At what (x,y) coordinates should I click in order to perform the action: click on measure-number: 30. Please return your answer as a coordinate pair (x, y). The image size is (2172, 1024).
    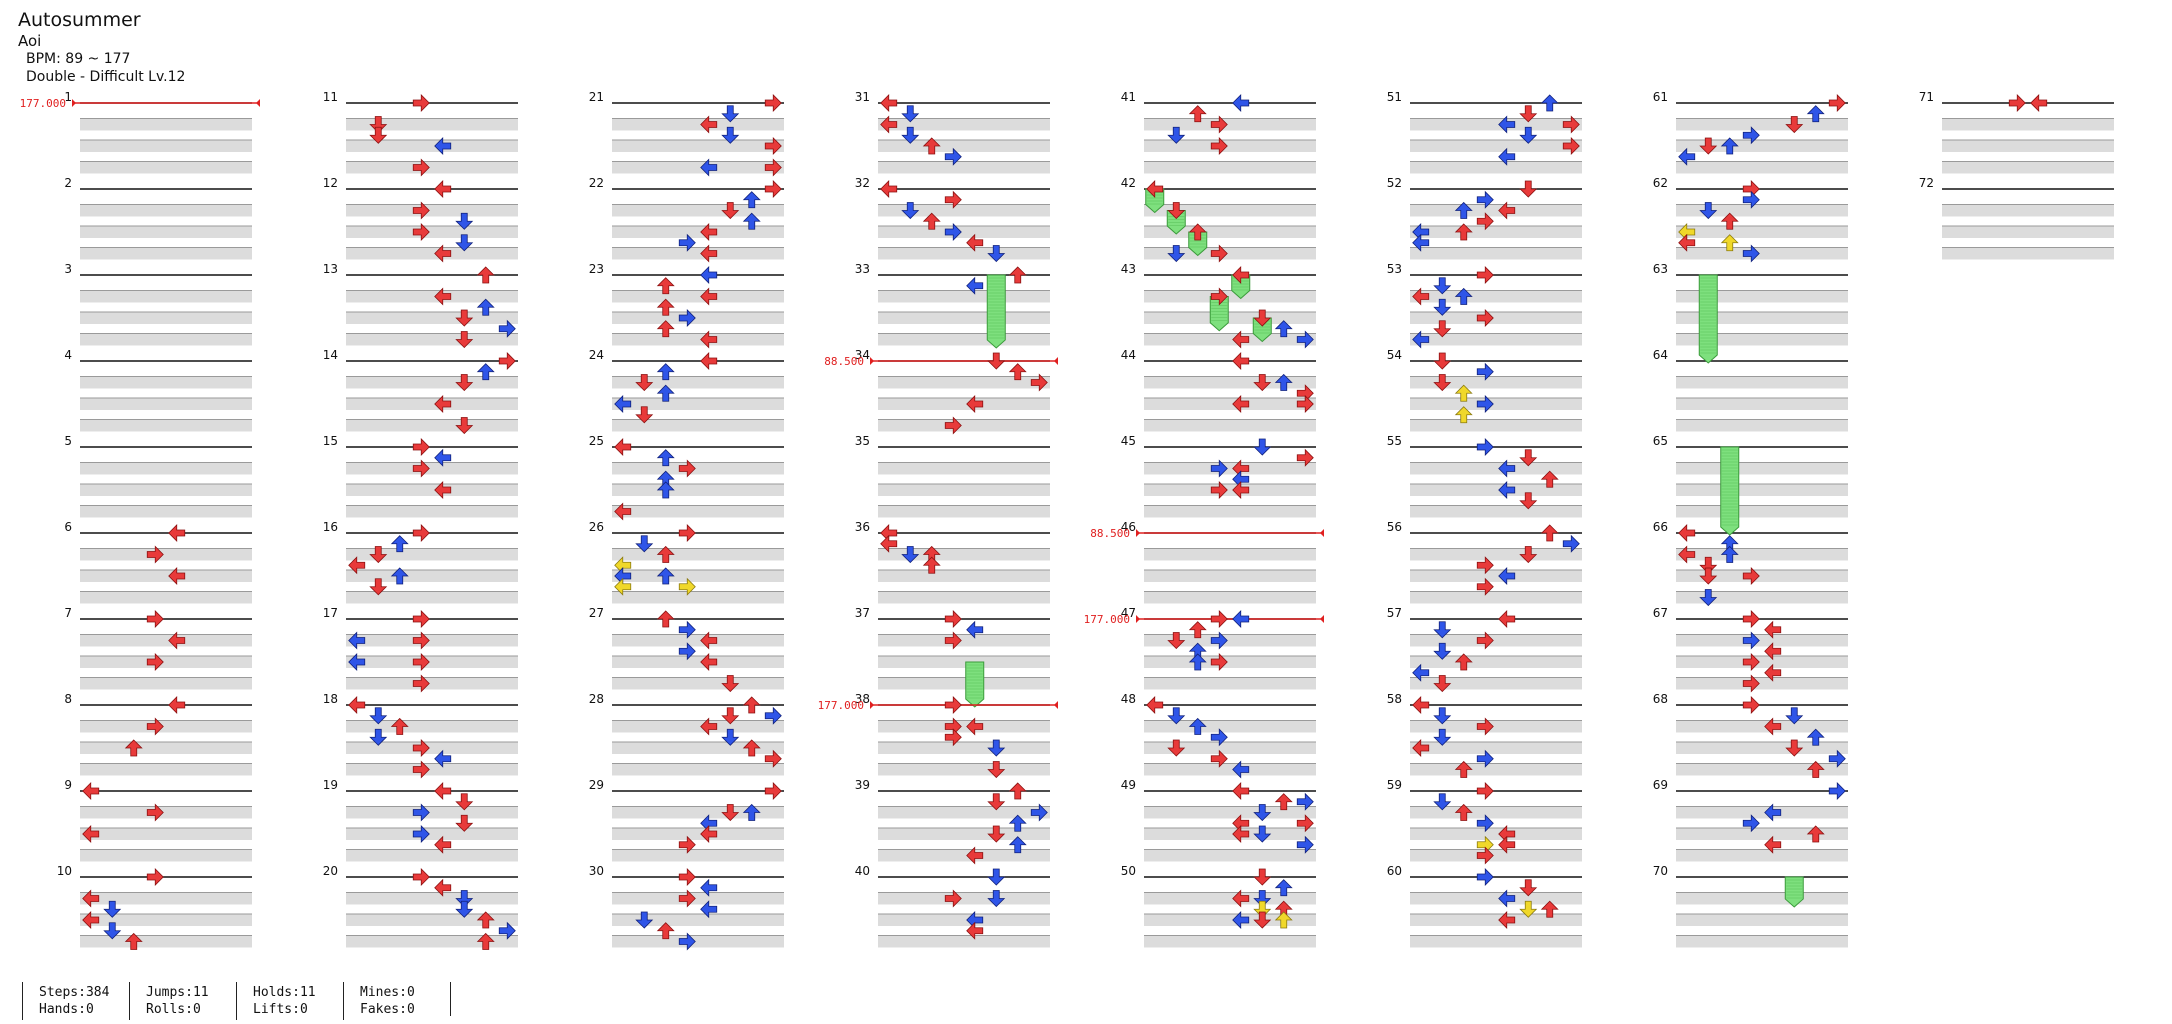
    Looking at the image, I should click on (596, 871).